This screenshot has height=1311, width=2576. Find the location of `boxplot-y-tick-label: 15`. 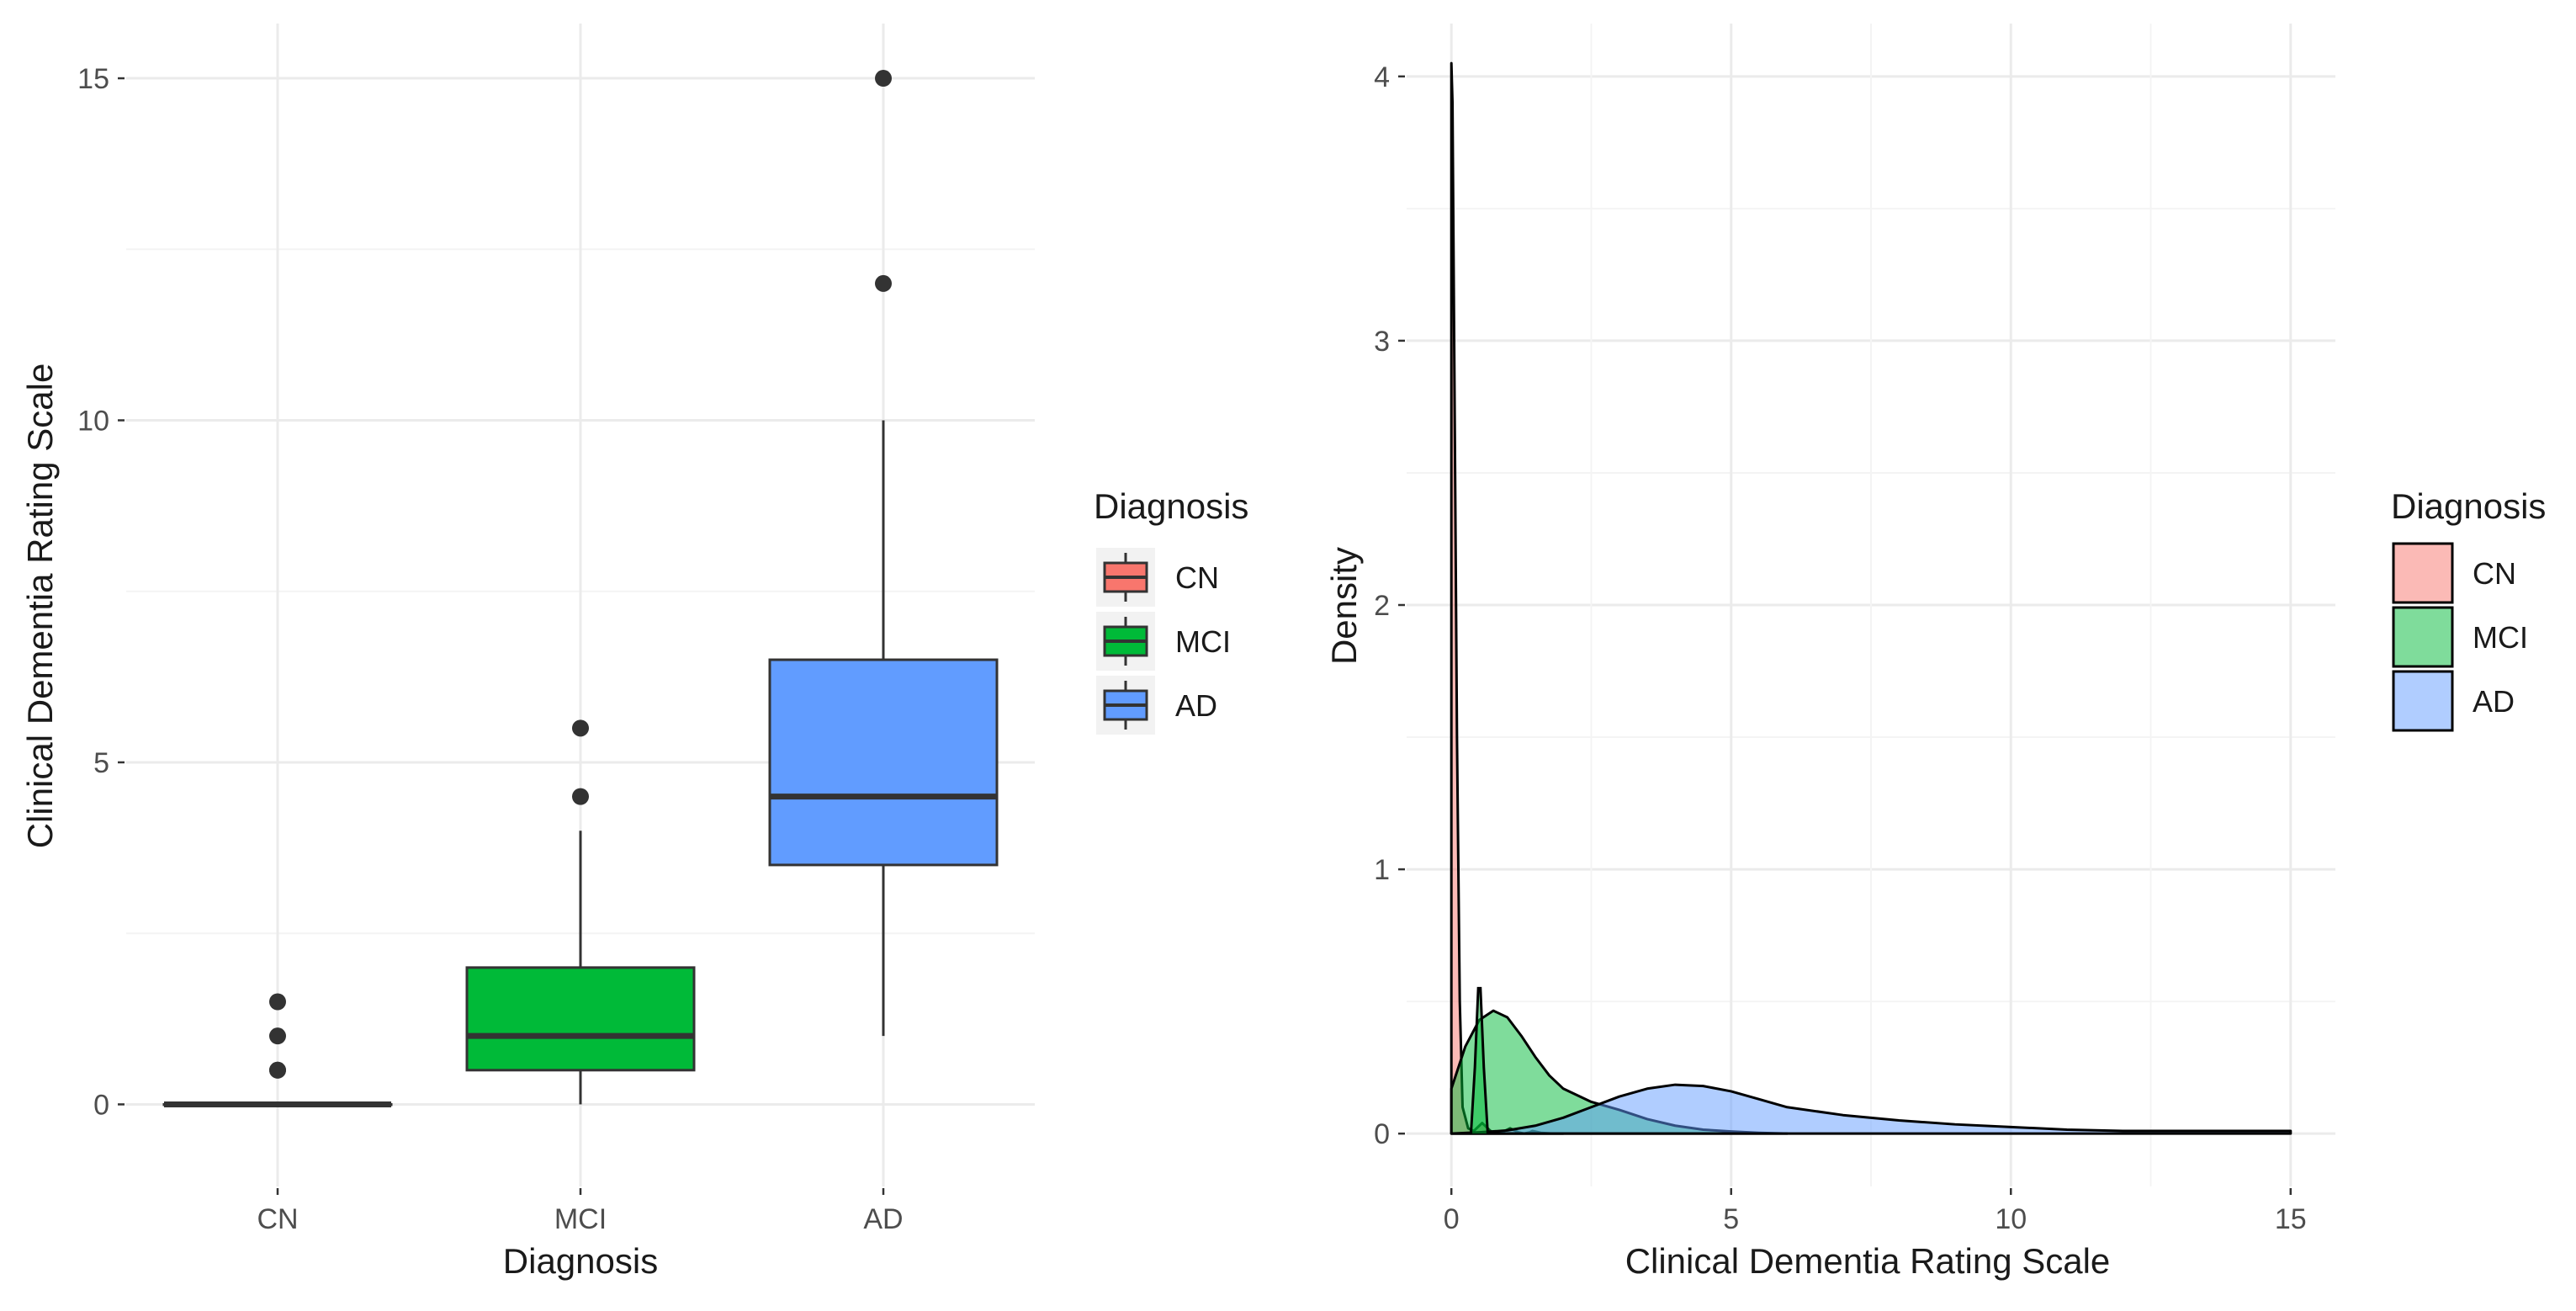

boxplot-y-tick-label: 15 is located at coordinates (93, 79).